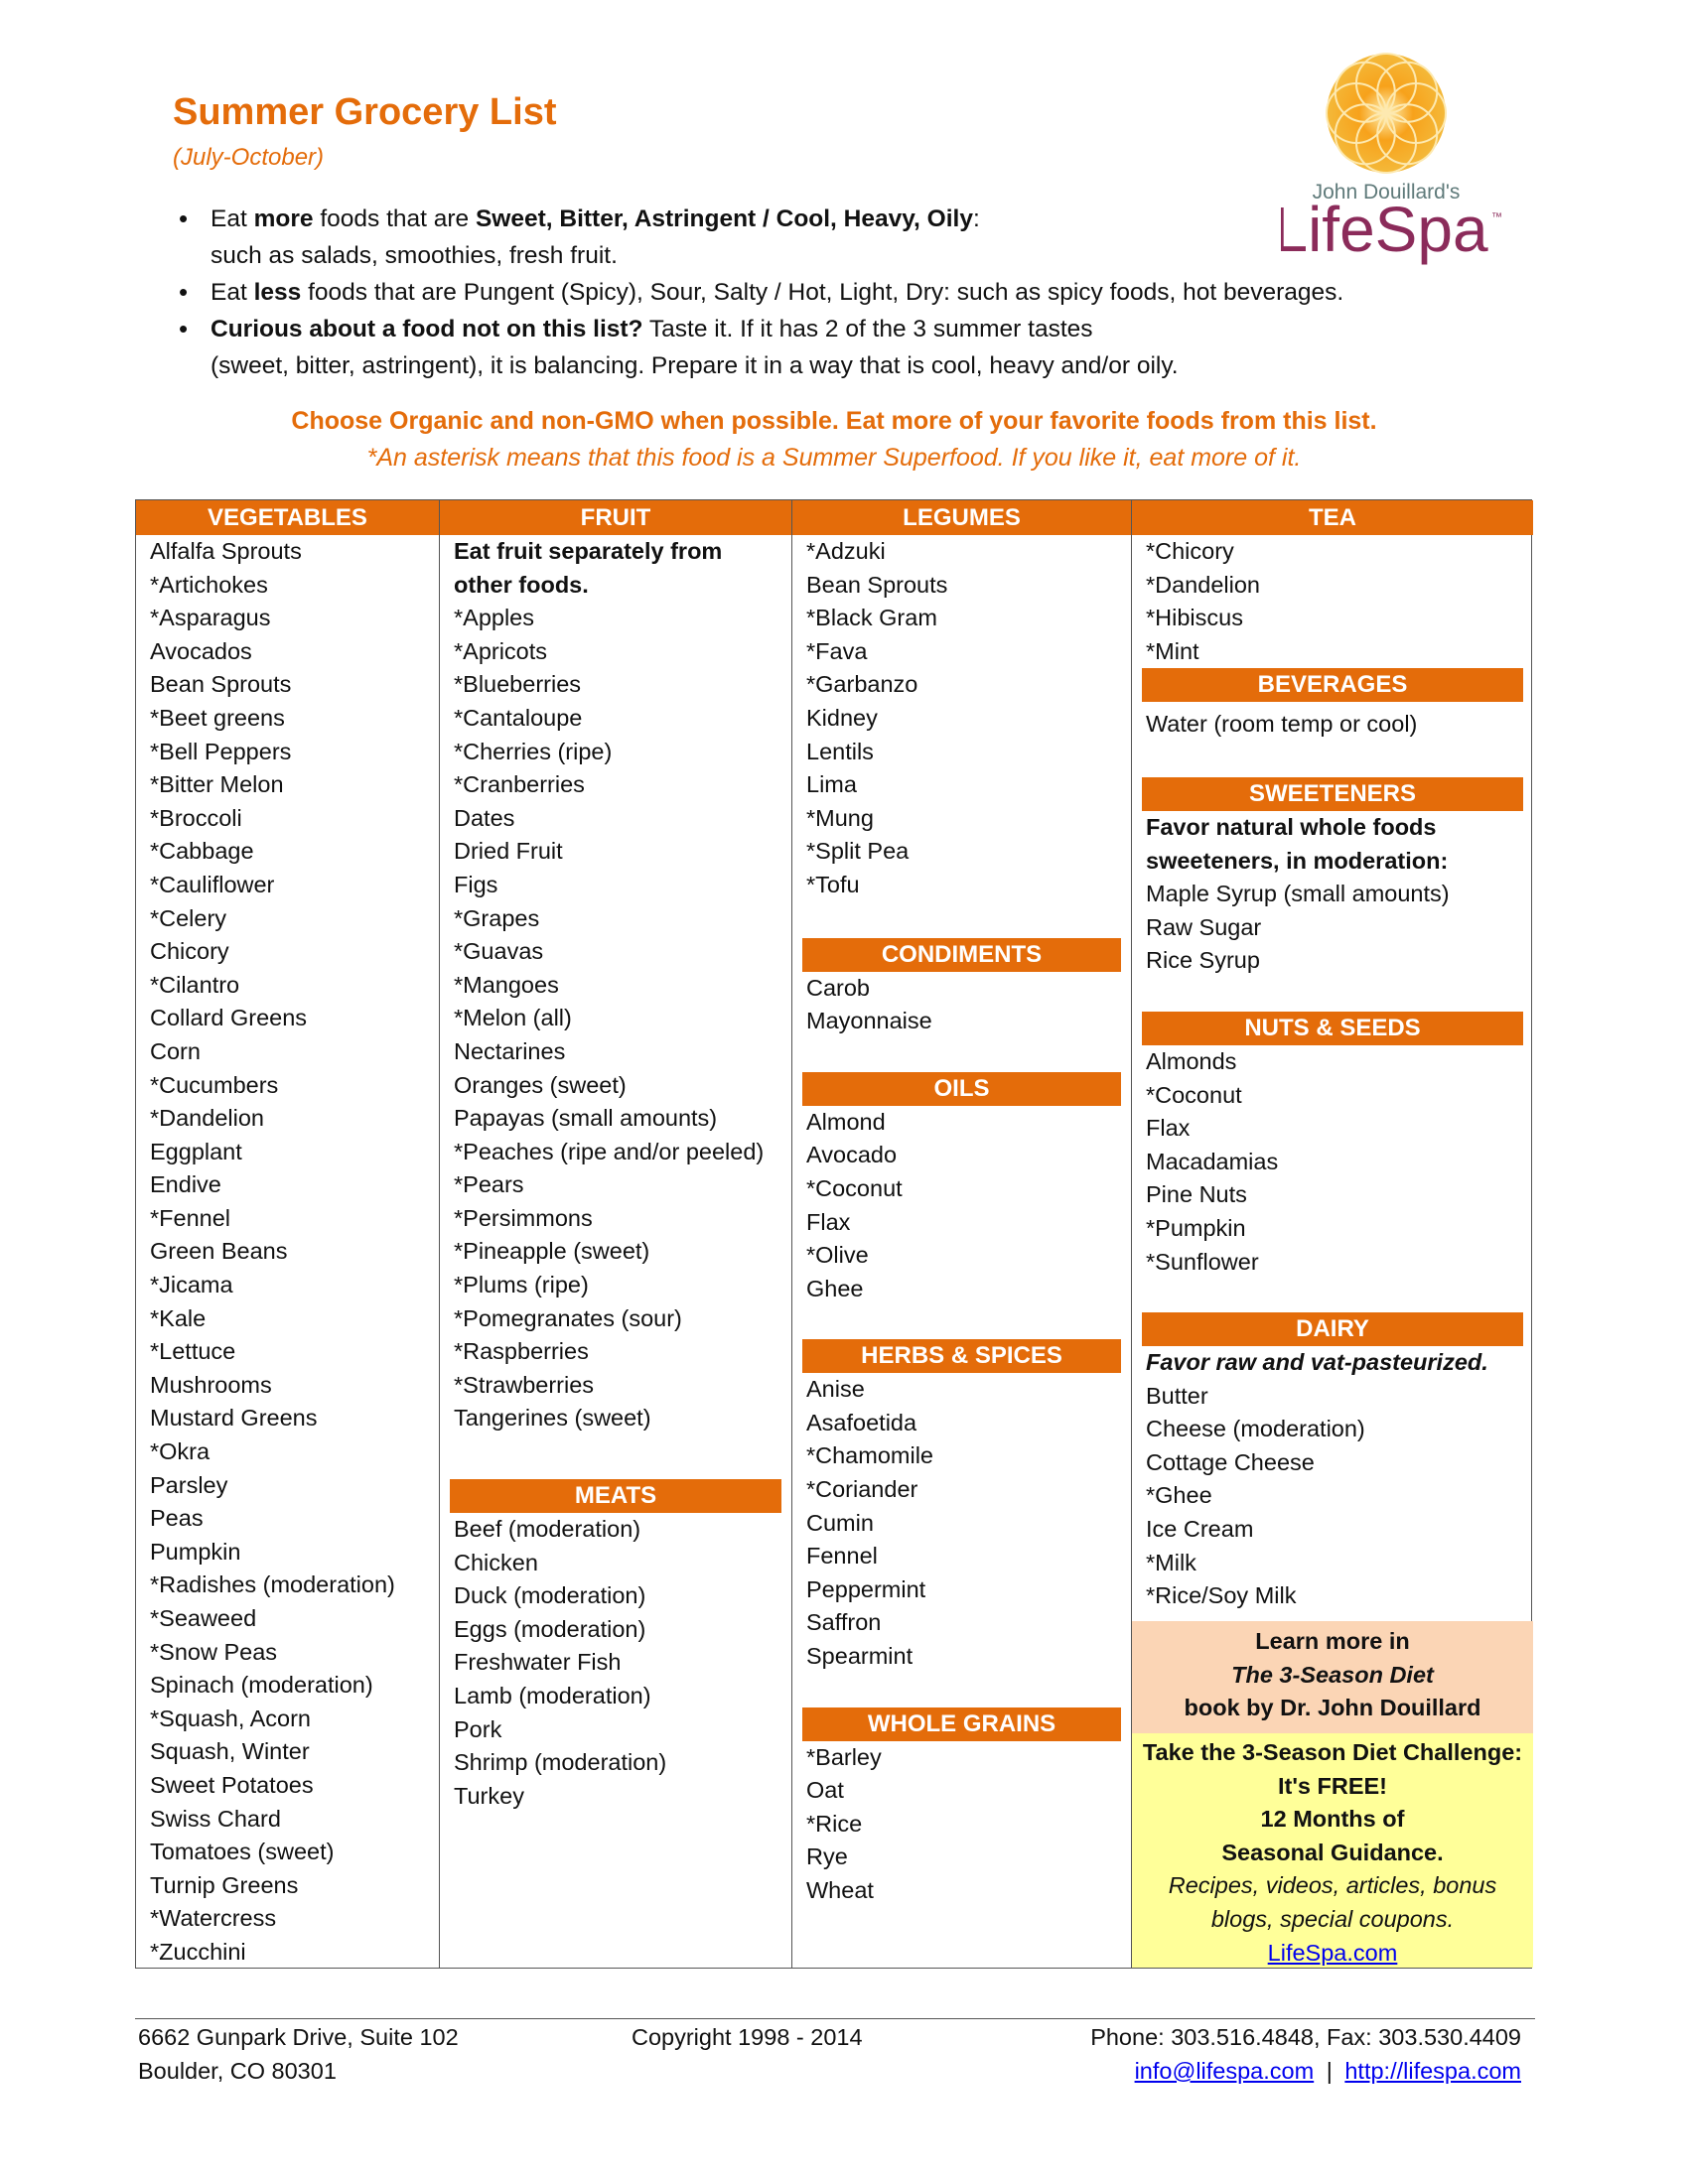 The image size is (1688, 2184). What do you see at coordinates (212, 884) in the screenshot?
I see `food-item: *Cauliflower` at bounding box center [212, 884].